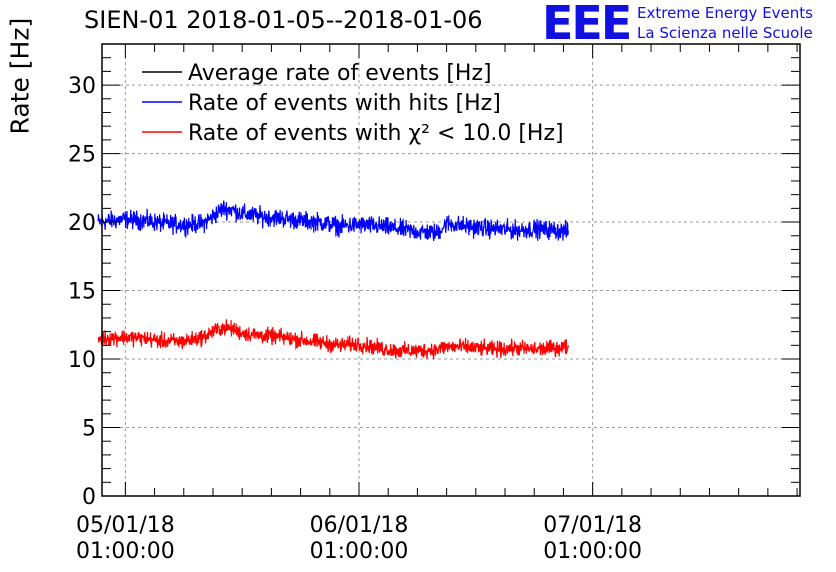 This screenshot has width=836, height=572. What do you see at coordinates (82, 360) in the screenshot?
I see `y-tick-label: 10` at bounding box center [82, 360].